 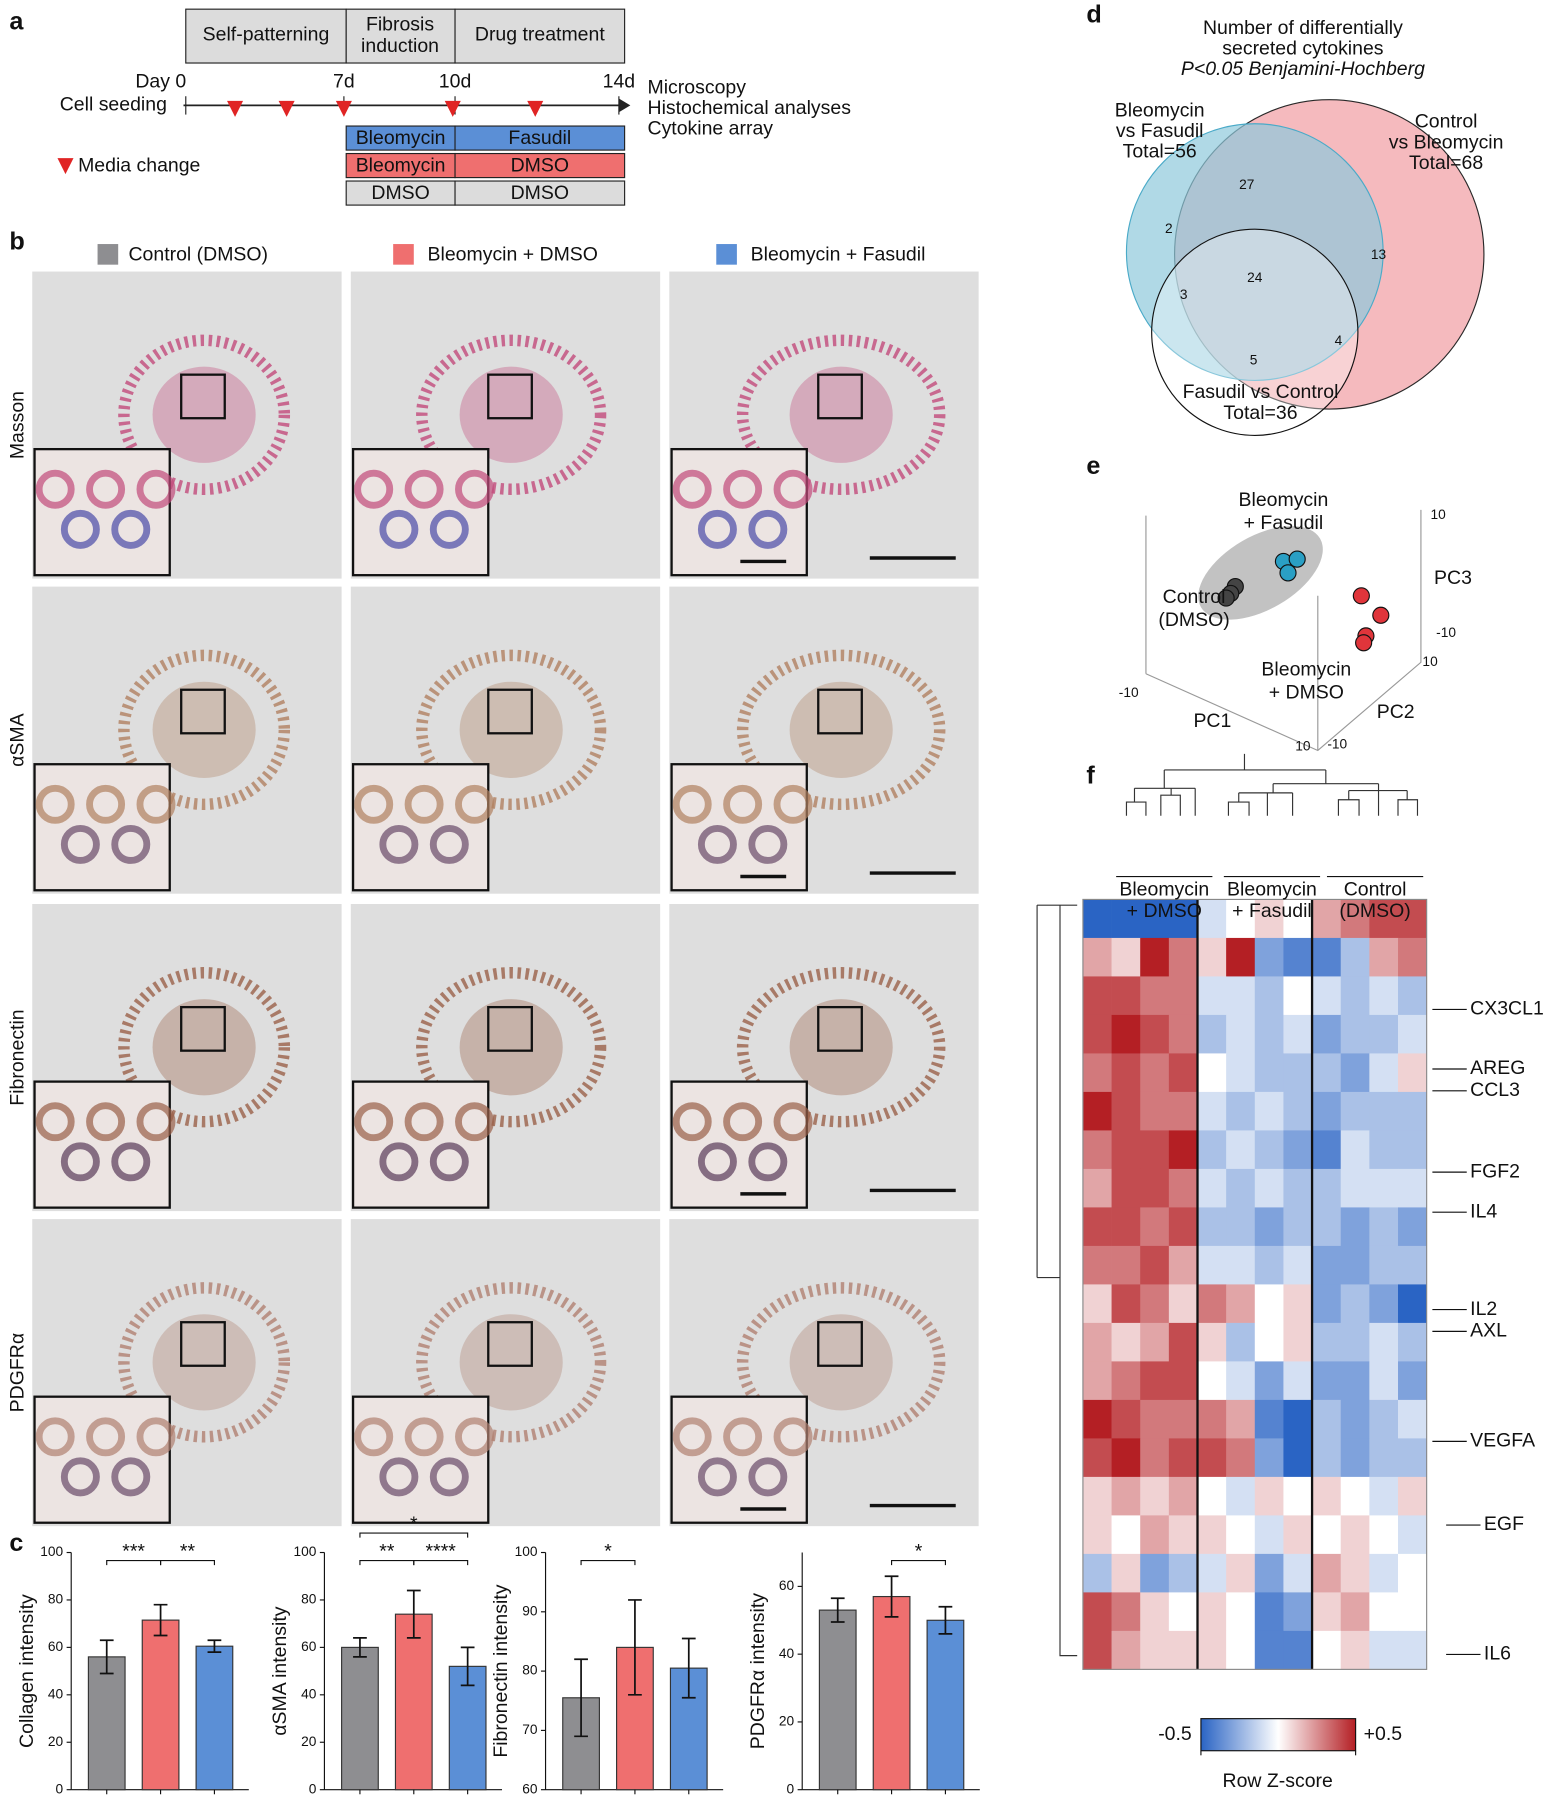 What do you see at coordinates (420, 827) in the screenshot?
I see `inset` at bounding box center [420, 827].